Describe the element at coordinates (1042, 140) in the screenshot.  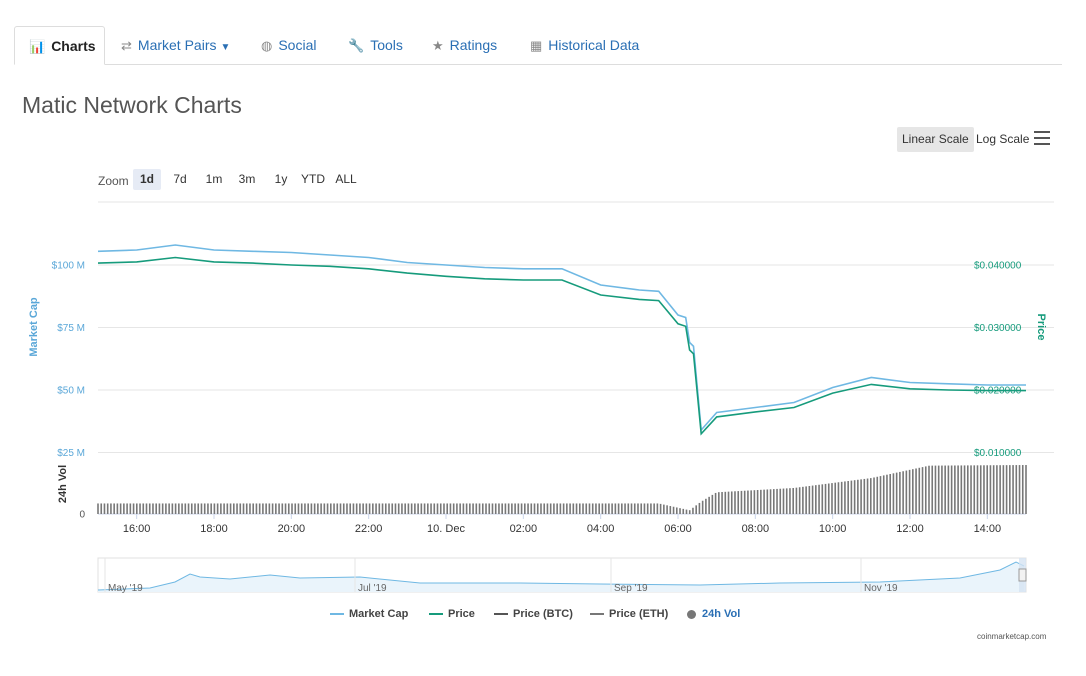
I see `menu-icon` at that location.